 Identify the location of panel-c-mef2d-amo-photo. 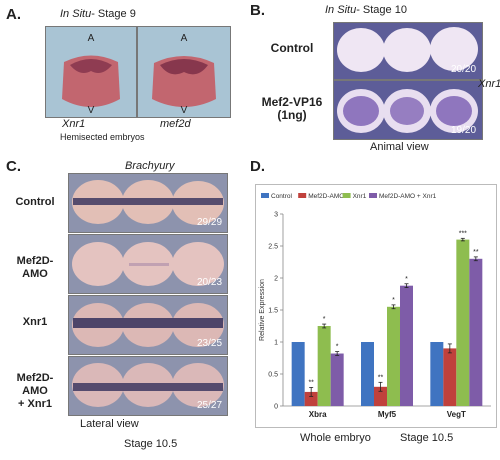
(148, 264).